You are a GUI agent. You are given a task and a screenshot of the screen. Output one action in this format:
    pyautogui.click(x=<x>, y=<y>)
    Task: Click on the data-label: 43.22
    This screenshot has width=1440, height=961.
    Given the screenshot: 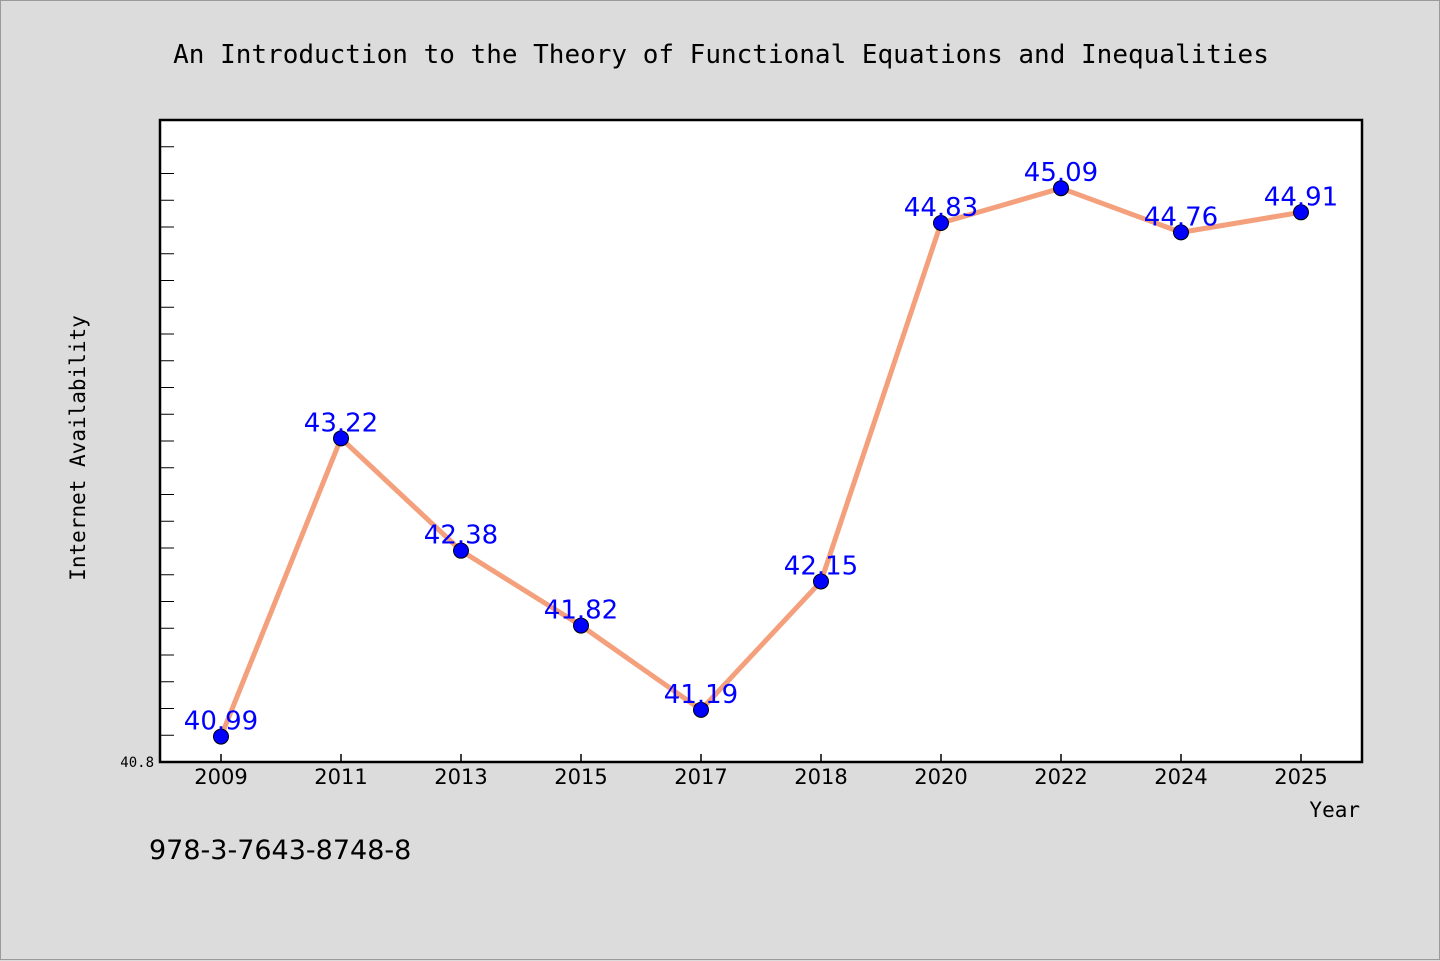 What is the action you would take?
    pyautogui.click(x=341, y=423)
    